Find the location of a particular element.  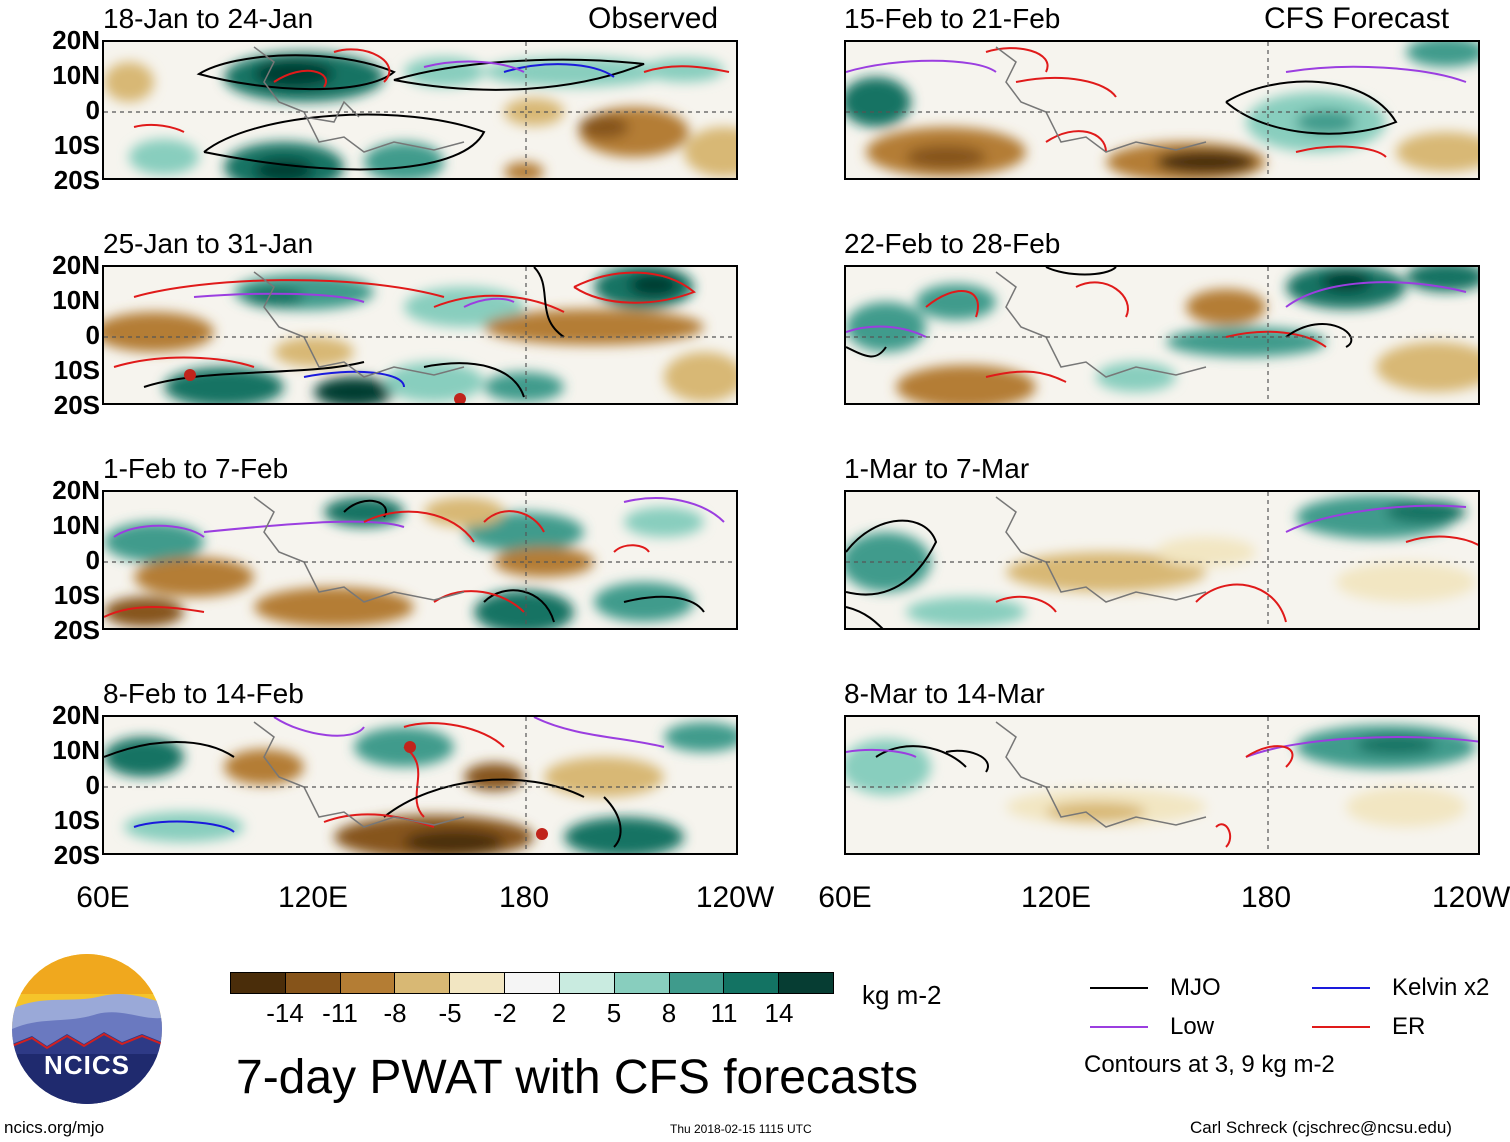

legend-line-kelvin is located at coordinates (1341, 988).